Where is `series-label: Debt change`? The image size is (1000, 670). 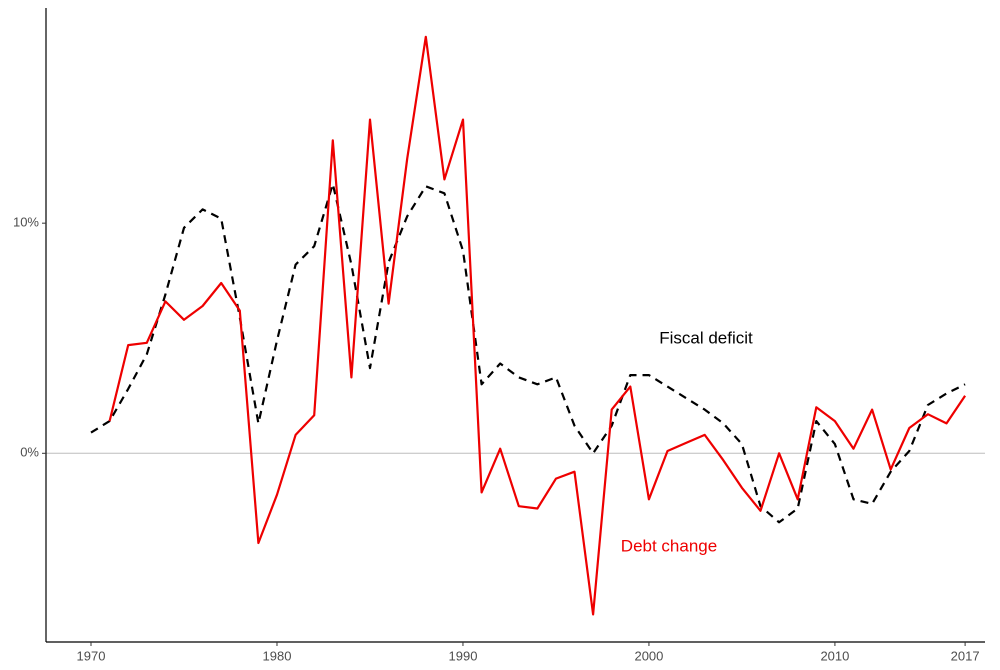 series-label: Debt change is located at coordinates (669, 545).